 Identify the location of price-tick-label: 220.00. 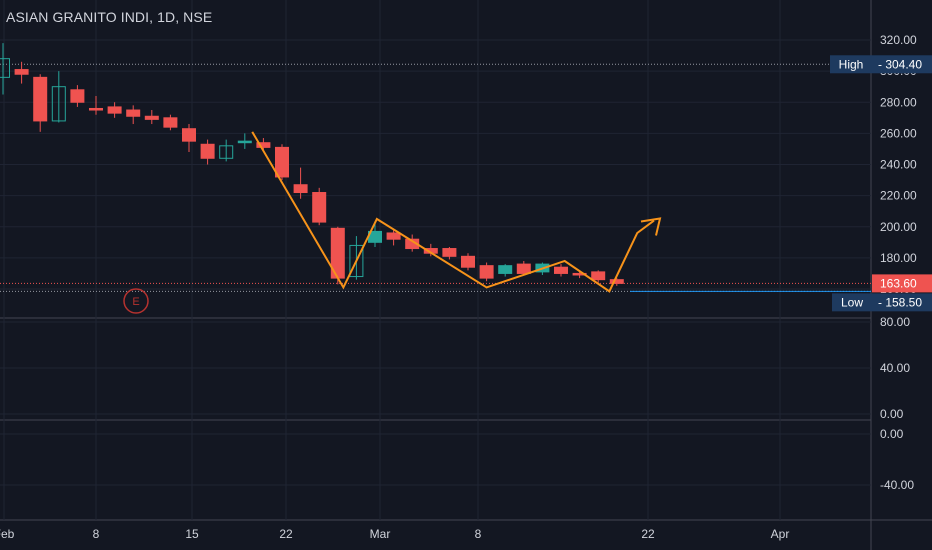
(898, 196).